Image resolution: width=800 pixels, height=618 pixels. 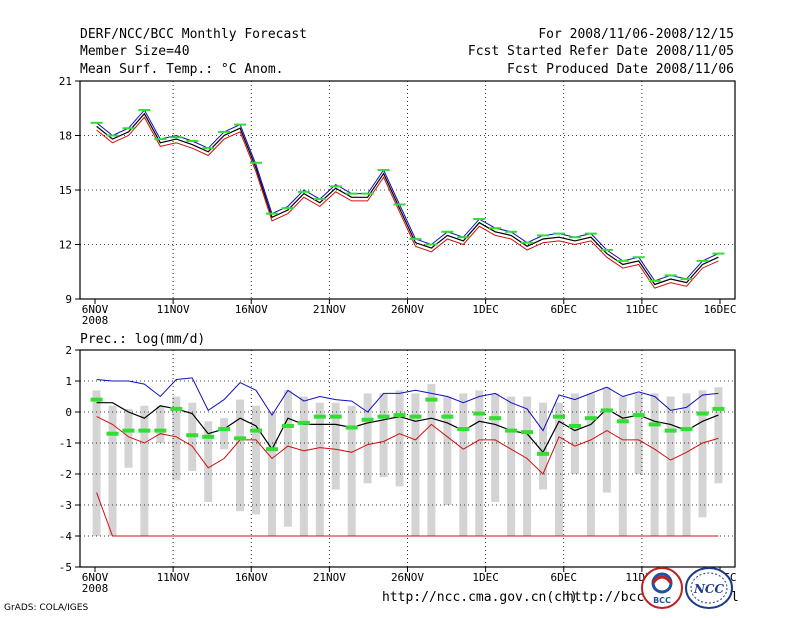 I want to click on url-tail-text: l, so click(x=735, y=597).